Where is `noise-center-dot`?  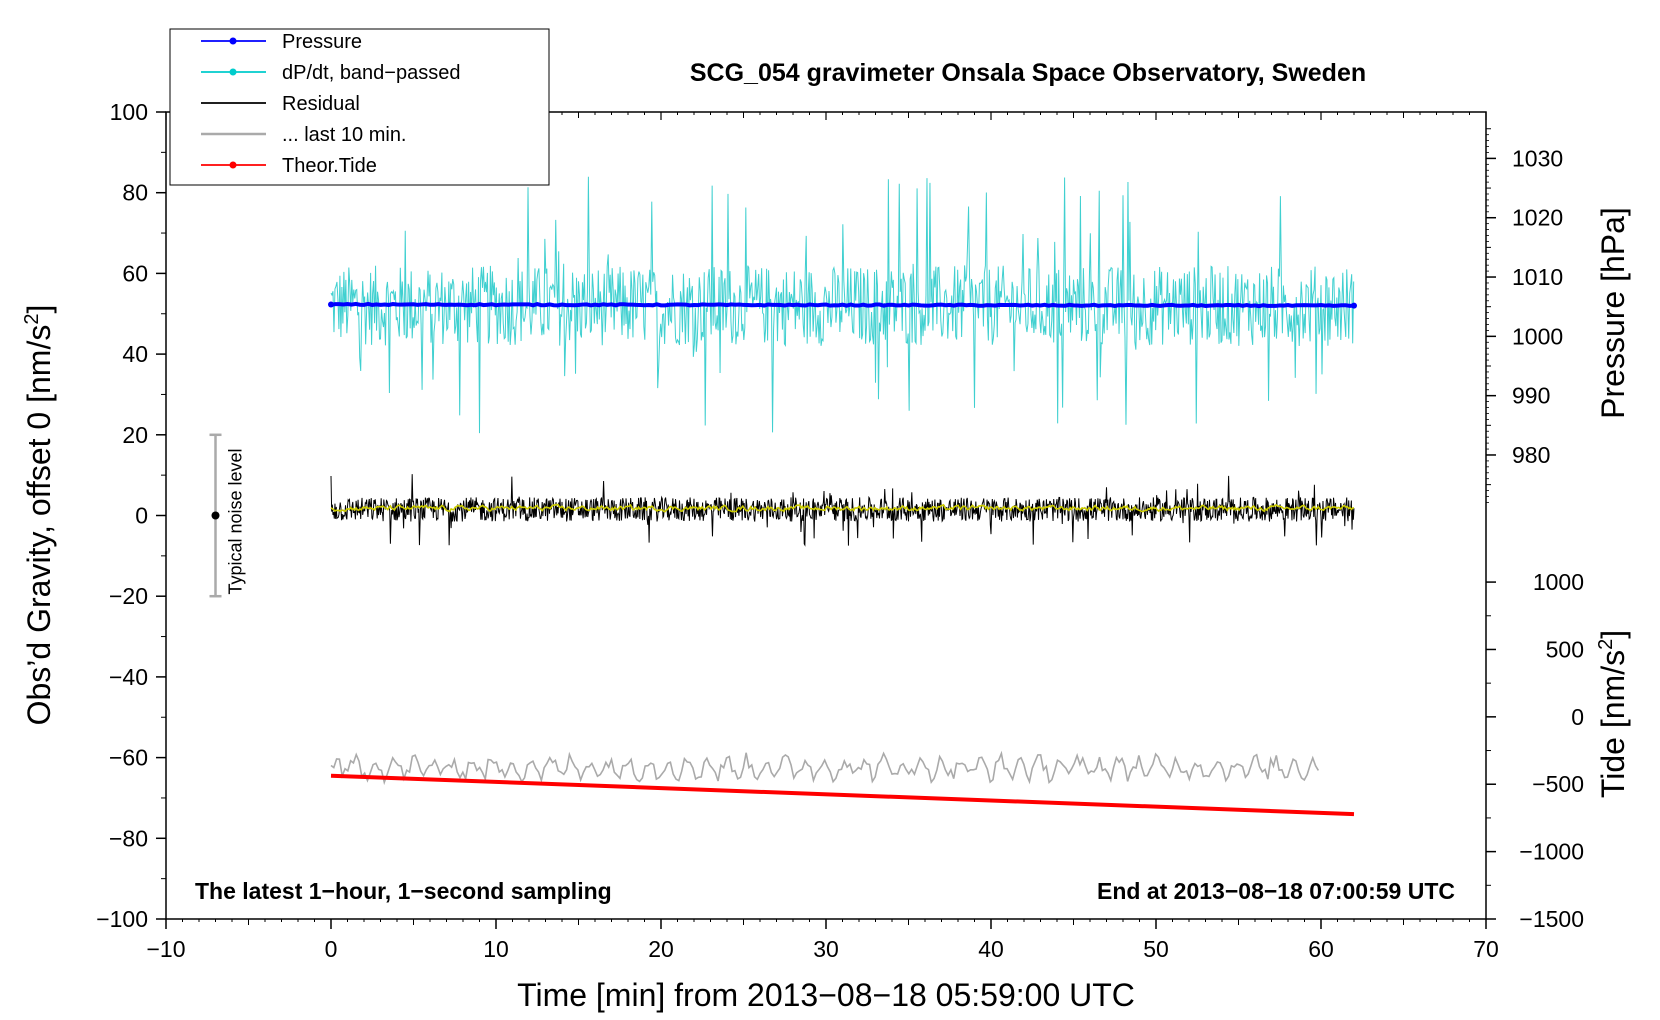 noise-center-dot is located at coordinates (215, 515).